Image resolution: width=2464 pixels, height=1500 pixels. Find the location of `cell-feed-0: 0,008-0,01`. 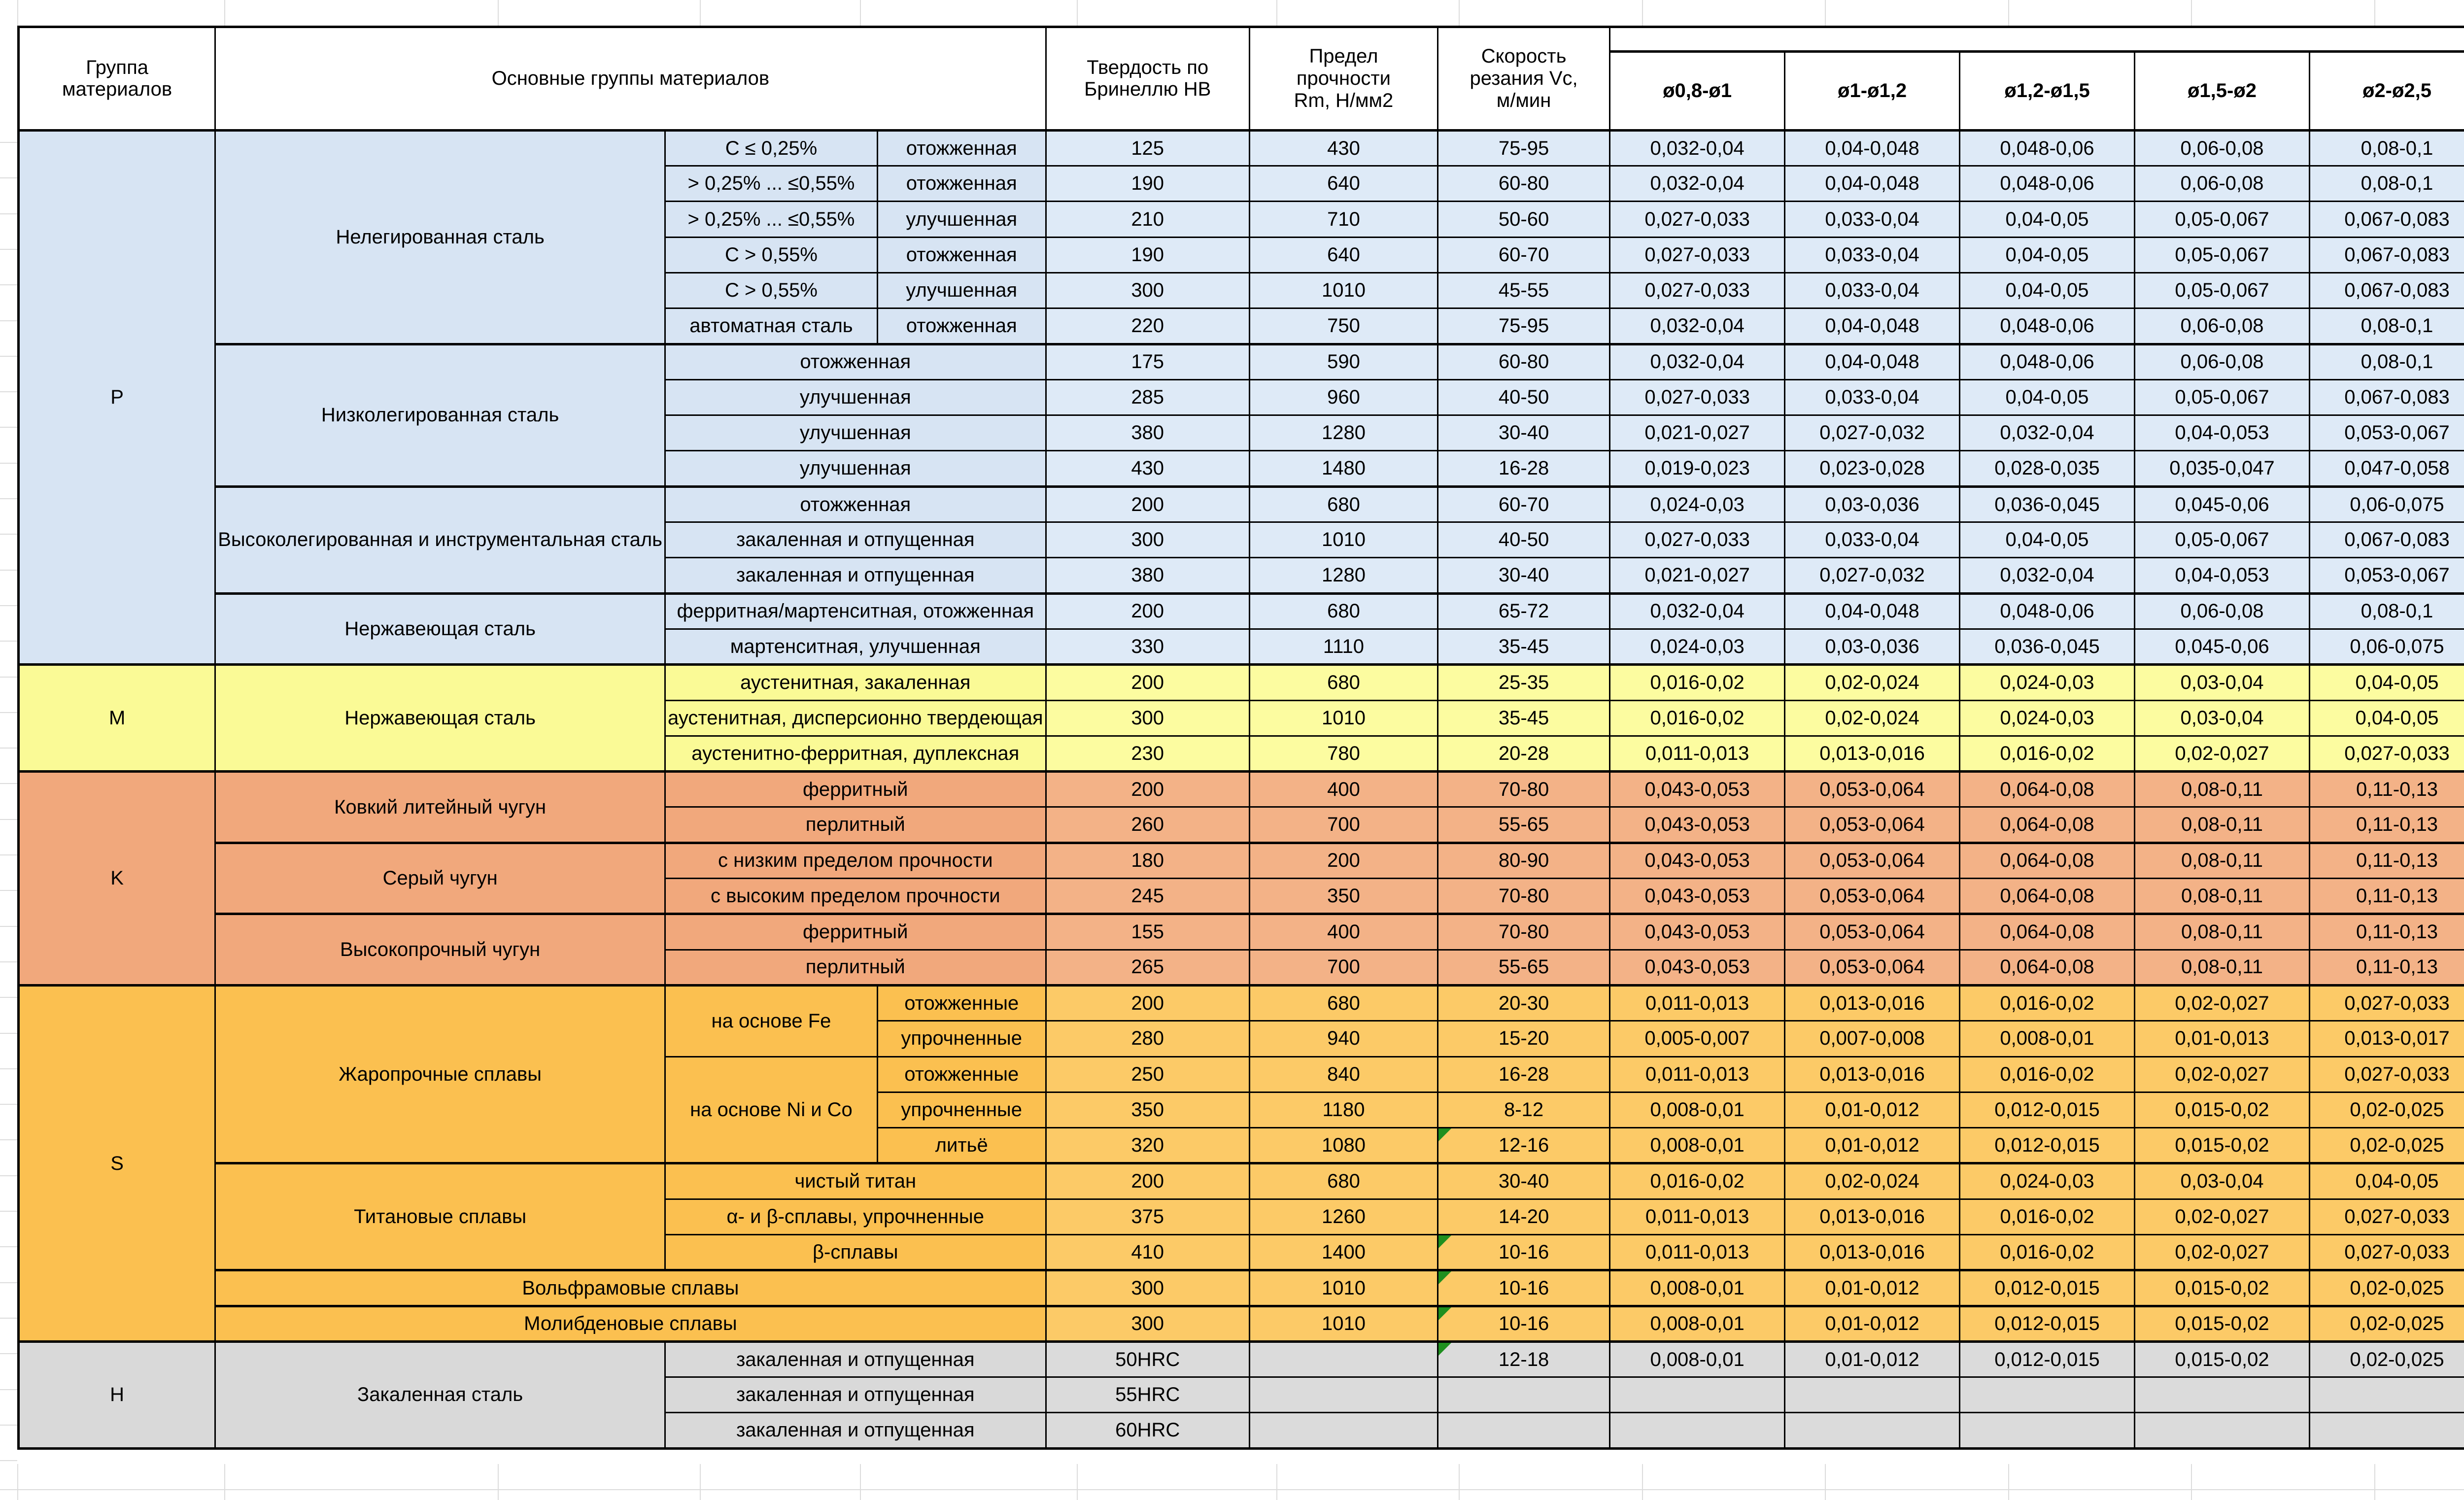

cell-feed-0: 0,008-0,01 is located at coordinates (1697, 1288).